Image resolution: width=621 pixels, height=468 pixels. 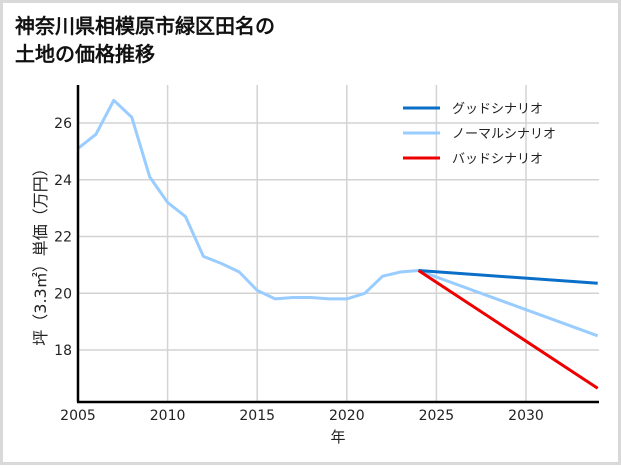 What do you see at coordinates (302, 416) in the screenshot?
I see `x-tick-labels: 2005 2010 2015 2020 2025 2030` at bounding box center [302, 416].